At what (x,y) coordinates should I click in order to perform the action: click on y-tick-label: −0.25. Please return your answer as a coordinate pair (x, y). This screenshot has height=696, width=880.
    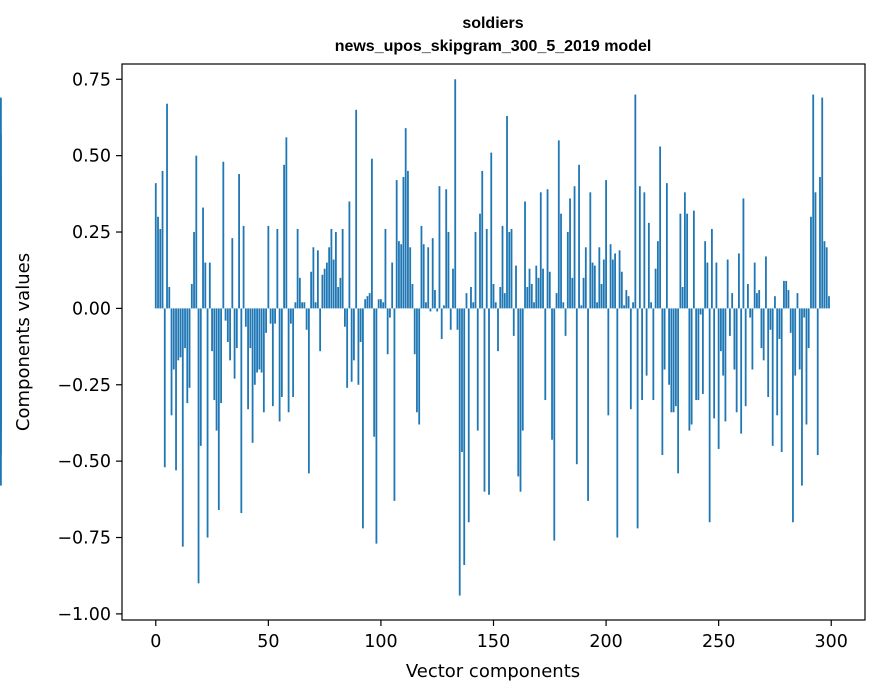
    Looking at the image, I should click on (84, 386).